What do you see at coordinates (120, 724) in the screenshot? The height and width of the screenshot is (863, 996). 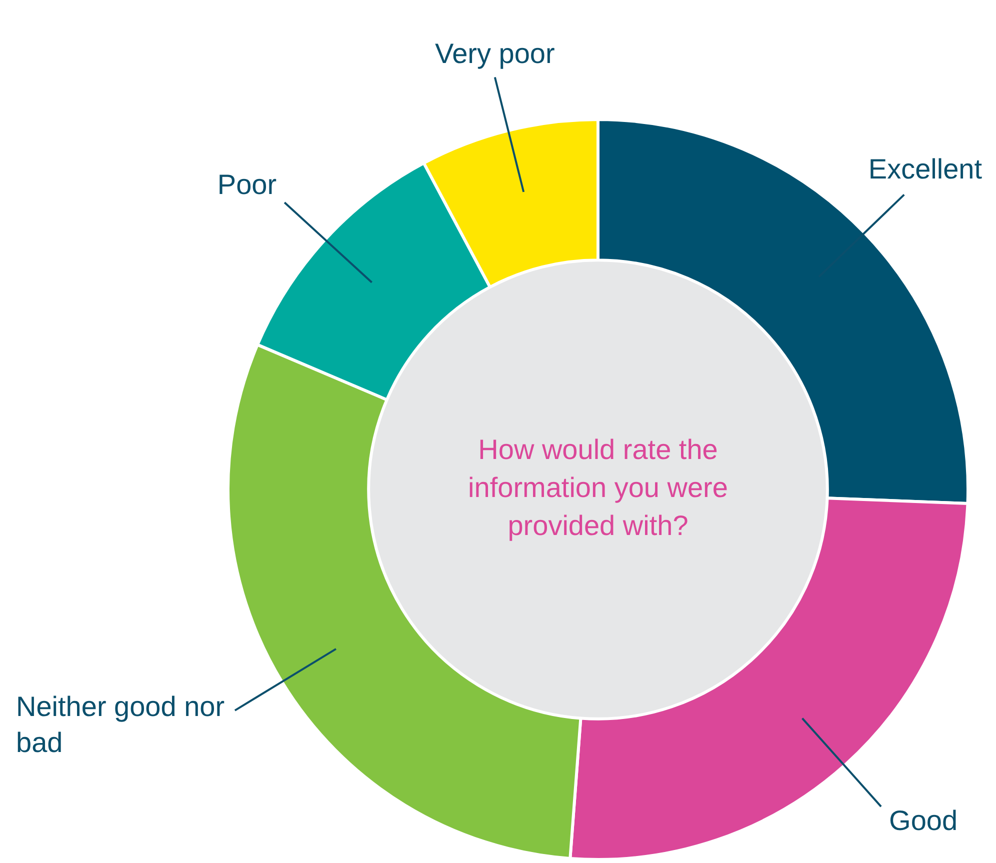 I see `slice-label: Neither good nor bad` at bounding box center [120, 724].